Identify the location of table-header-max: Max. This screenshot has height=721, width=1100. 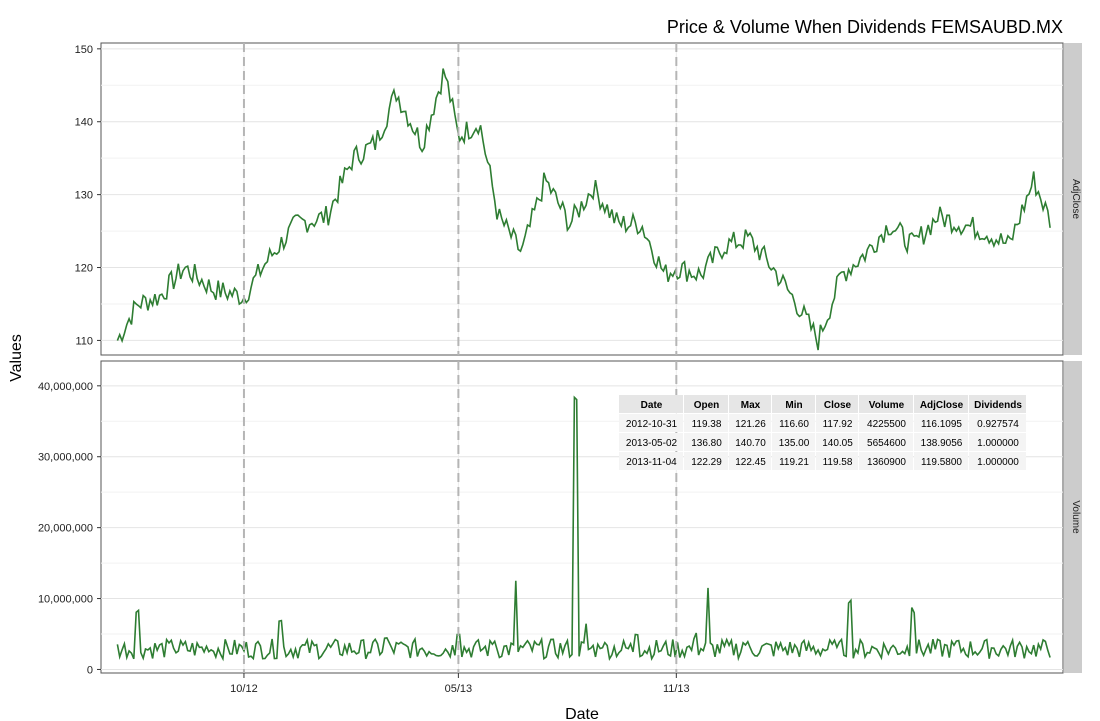
(751, 405).